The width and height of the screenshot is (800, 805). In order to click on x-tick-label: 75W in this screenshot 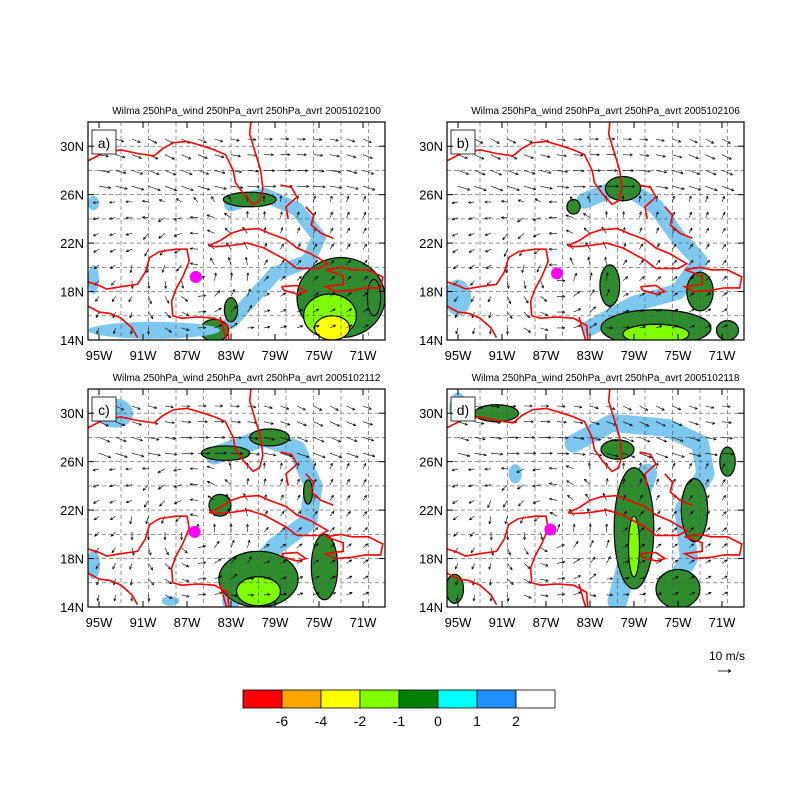, I will do `click(319, 355)`.